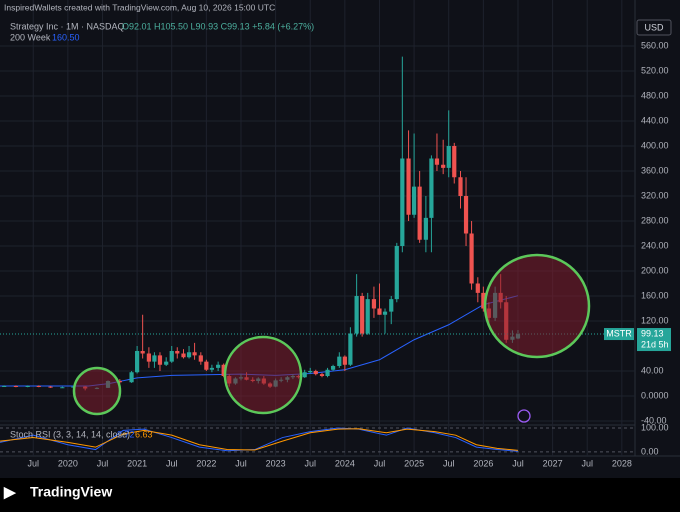 The width and height of the screenshot is (680, 512). Describe the element at coordinates (655, 220) in the screenshot. I see `y-tick-label: 280.00` at that location.